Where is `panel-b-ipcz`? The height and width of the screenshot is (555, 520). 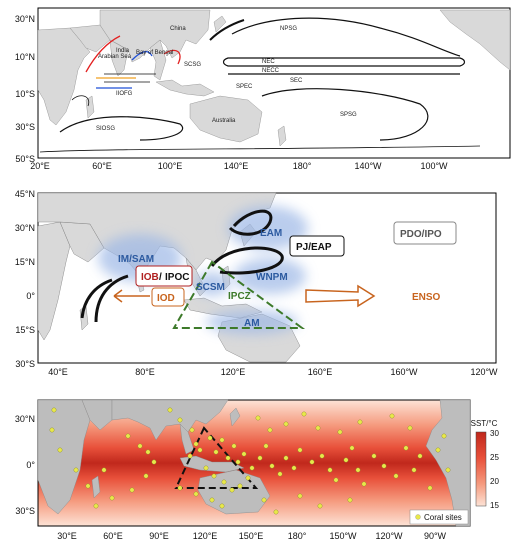
panel-b-ipcz is located at coordinates (239, 294).